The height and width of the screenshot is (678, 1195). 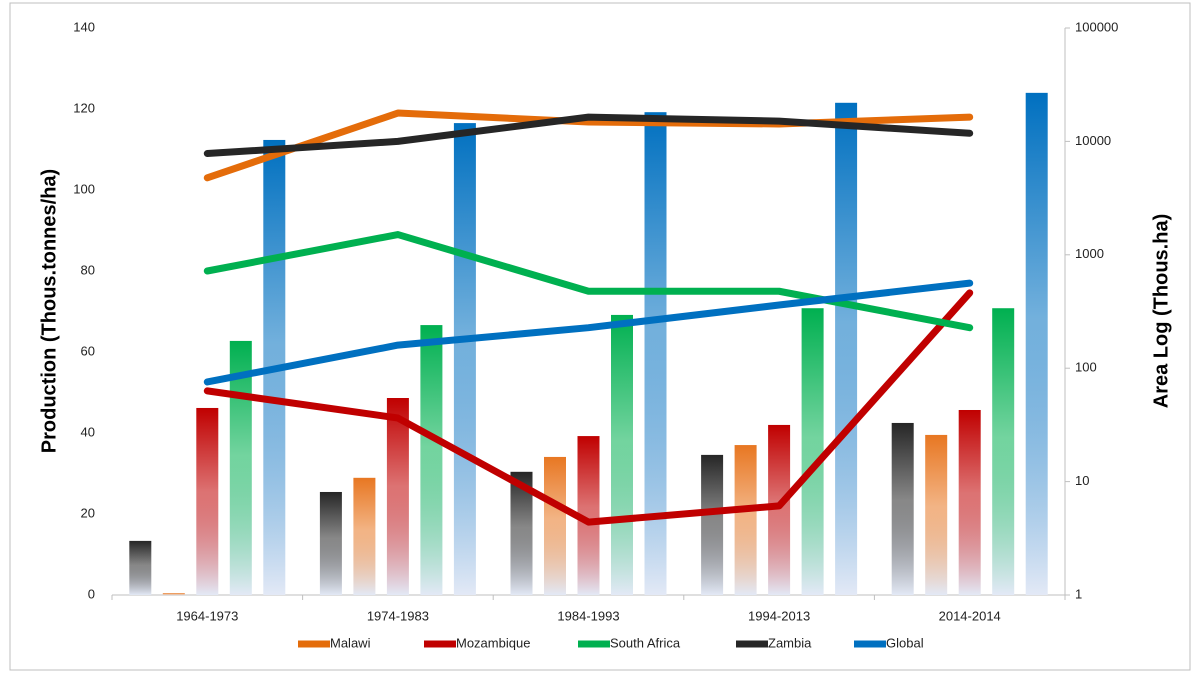 I want to click on y-tick-label: 140, so click(x=84, y=26).